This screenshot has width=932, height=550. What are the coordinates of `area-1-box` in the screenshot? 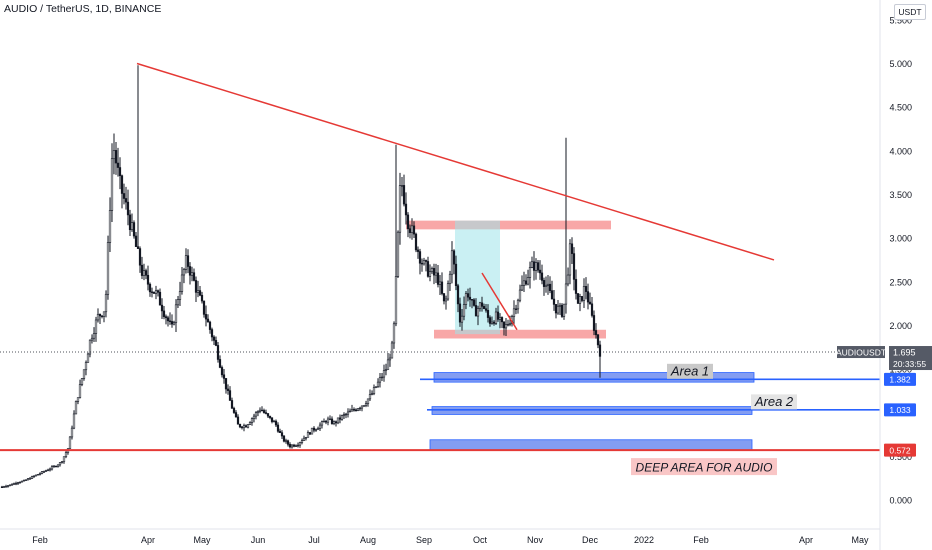 It's located at (594, 377).